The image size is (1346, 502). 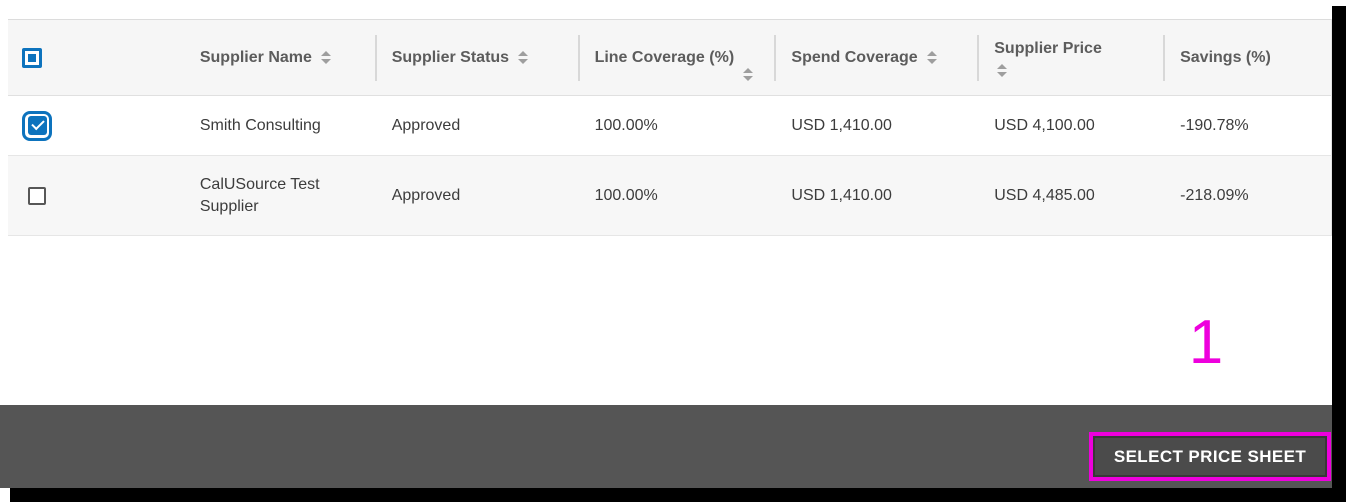 I want to click on supplier-name-text: CalUSource Test Supplier, so click(x=259, y=195).